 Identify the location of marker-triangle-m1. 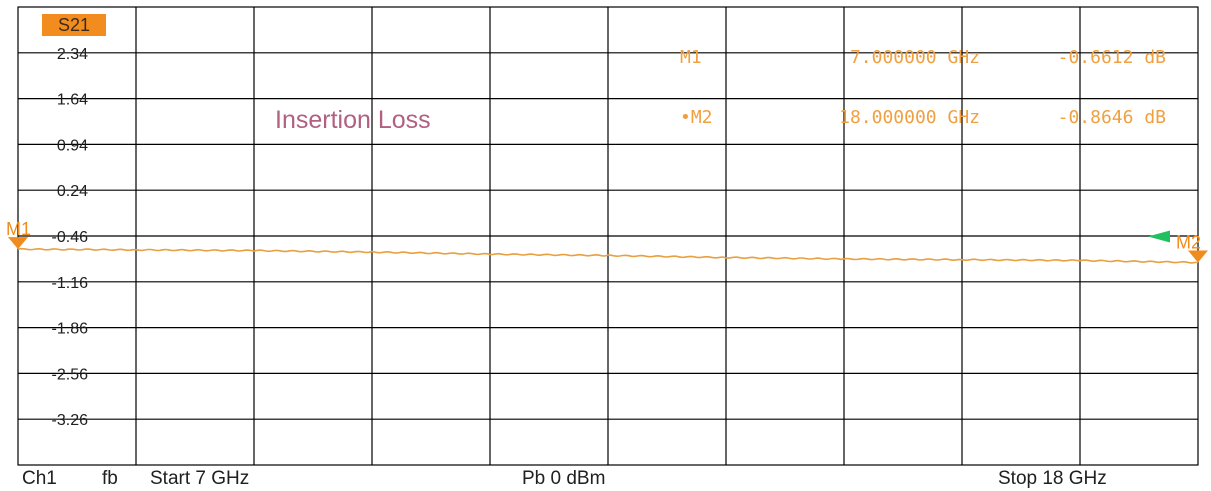
(18, 243).